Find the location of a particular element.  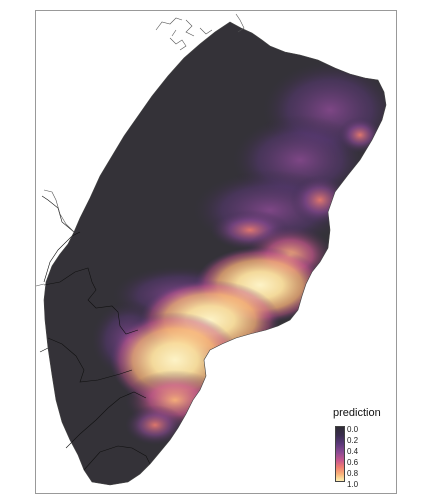

legend-tick-0: 0.0 is located at coordinates (353, 429).